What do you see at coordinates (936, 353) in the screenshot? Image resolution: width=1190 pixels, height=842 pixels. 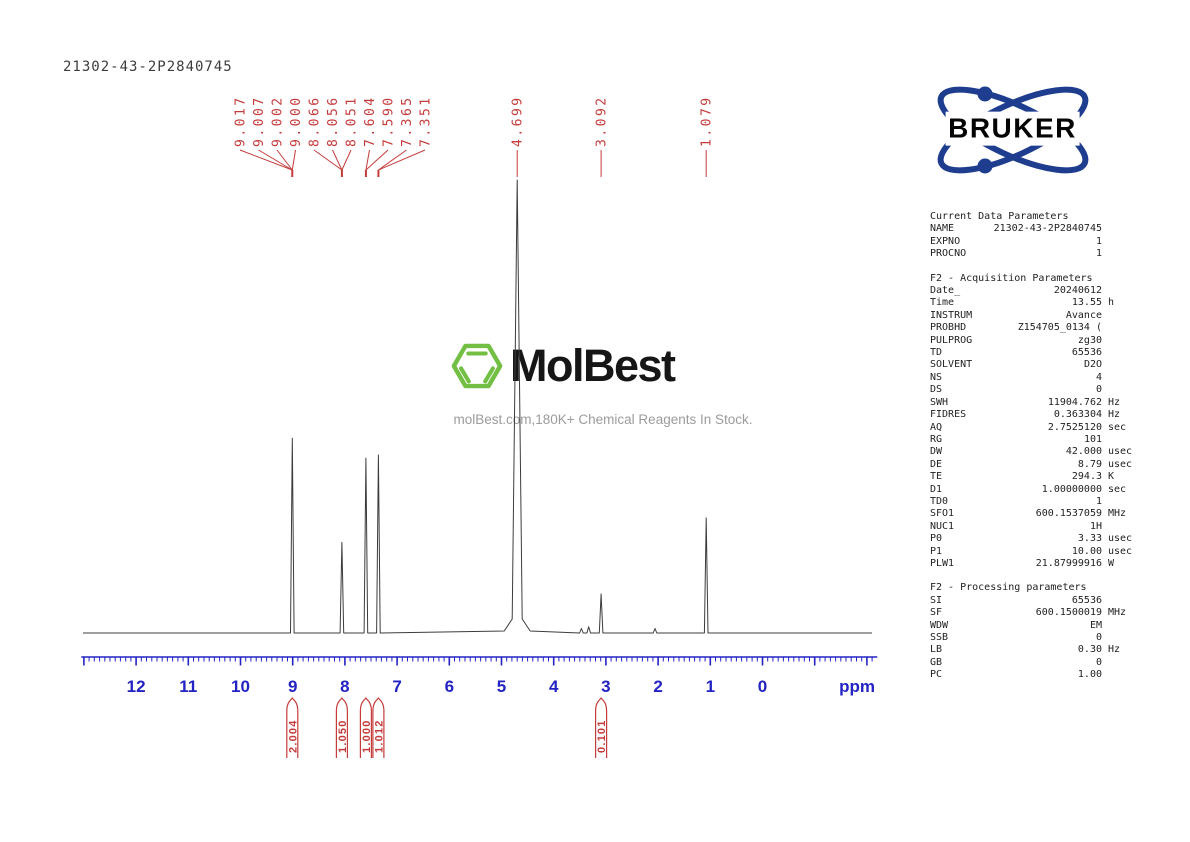 I see `param-key: TD` at bounding box center [936, 353].